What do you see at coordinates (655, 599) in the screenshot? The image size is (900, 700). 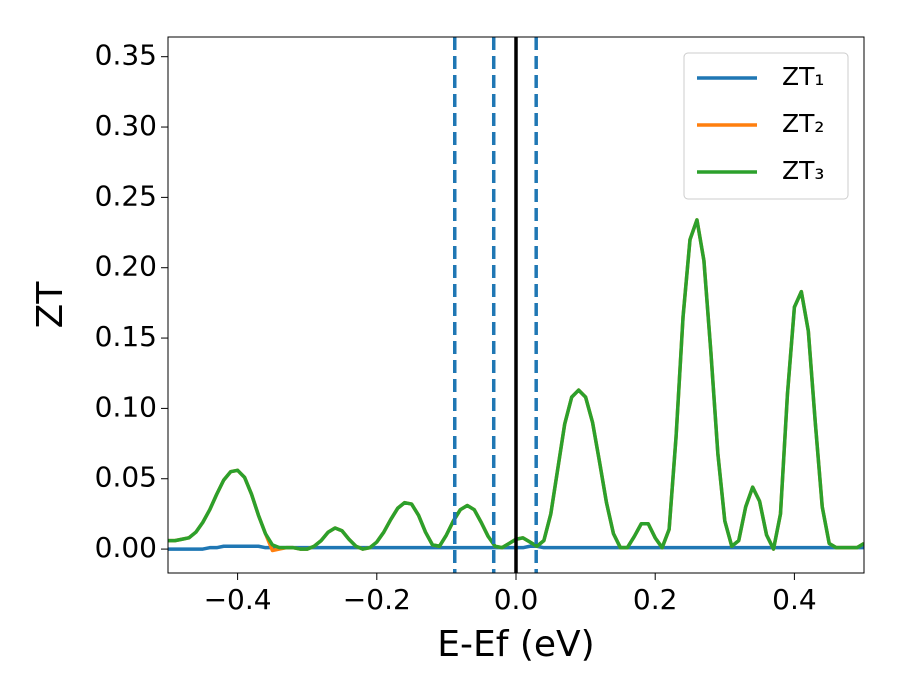 I see `x-tick-label: 0.2` at bounding box center [655, 599].